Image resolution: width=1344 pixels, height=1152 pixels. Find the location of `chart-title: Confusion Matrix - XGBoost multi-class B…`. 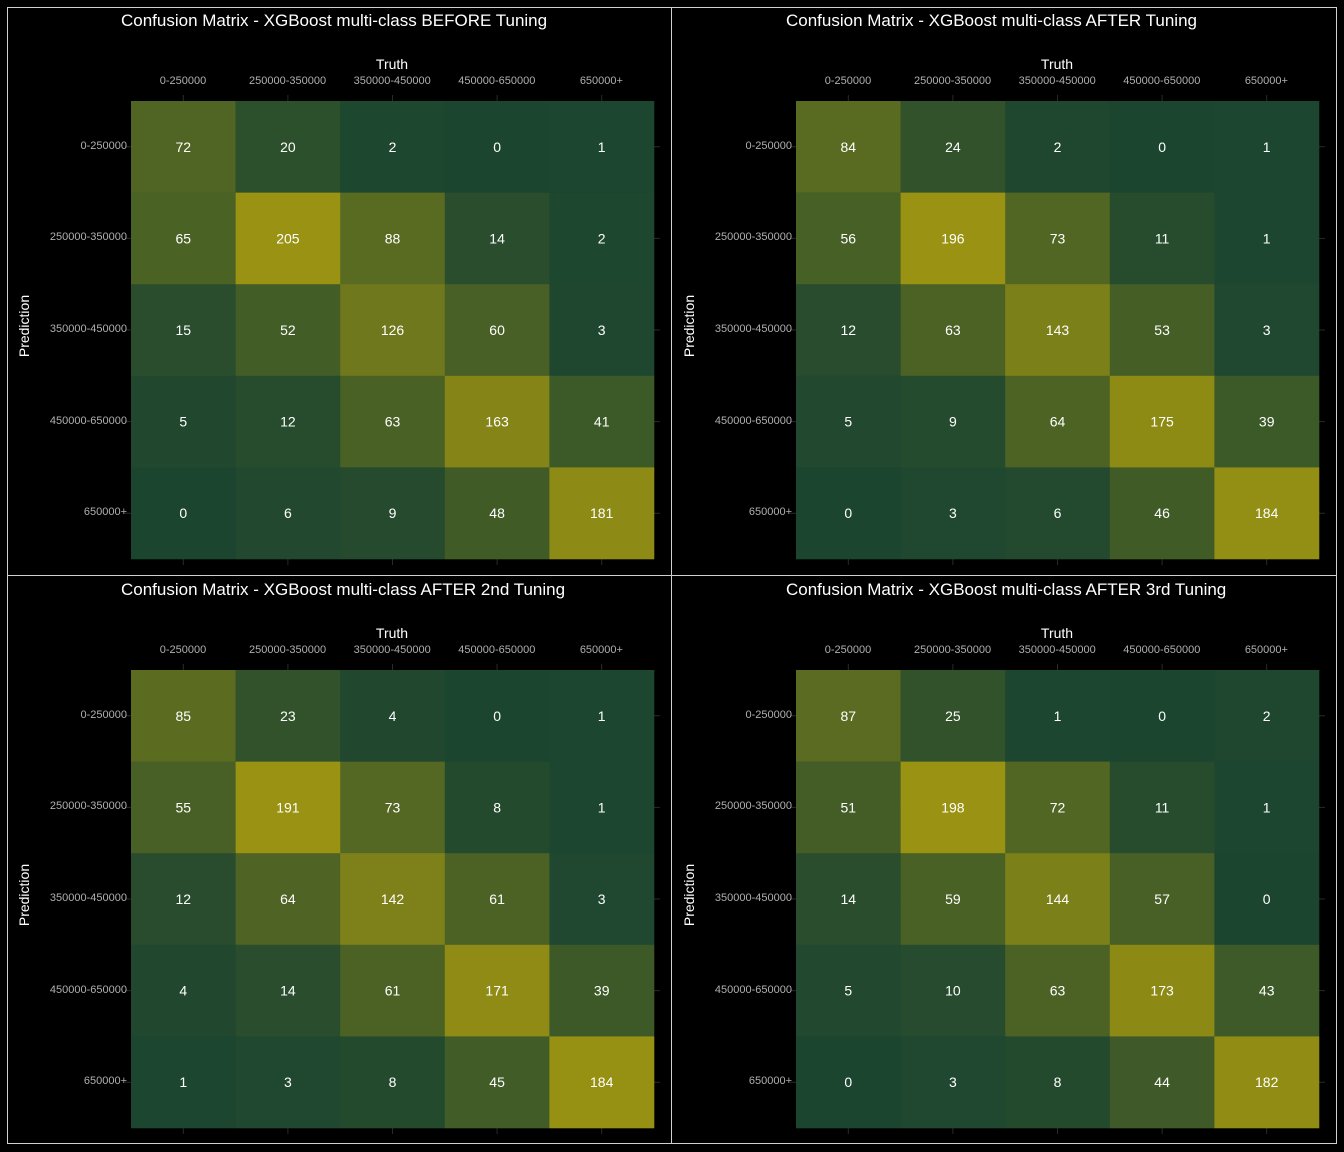

chart-title: Confusion Matrix - XGBoost multi-class B… is located at coordinates (334, 20).